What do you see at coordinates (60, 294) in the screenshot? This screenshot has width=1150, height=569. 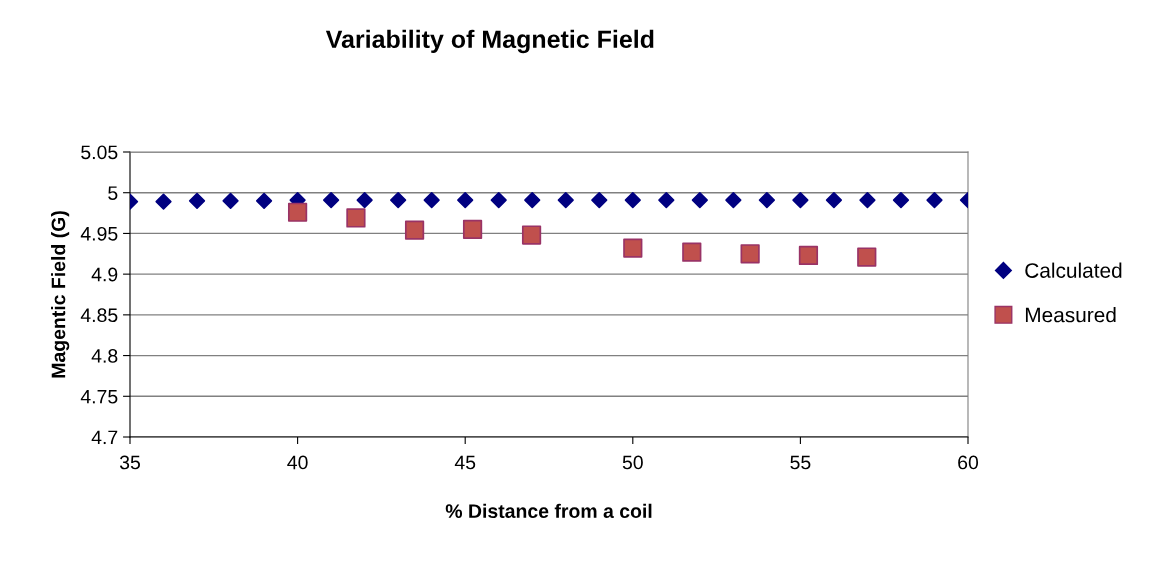 I see `y-axis-title: Magentic Field (G)` at bounding box center [60, 294].